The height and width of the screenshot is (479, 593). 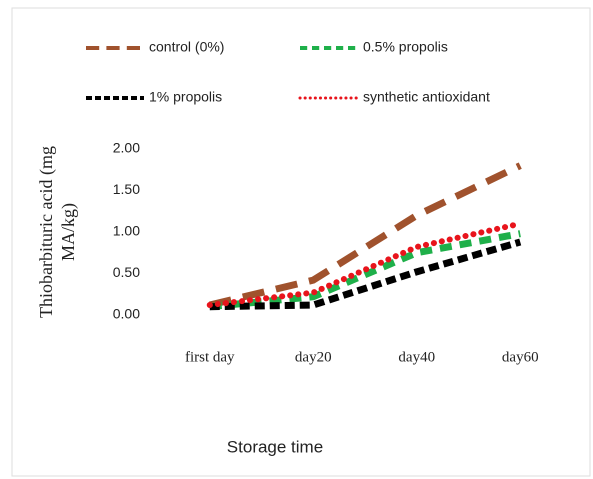 What do you see at coordinates (405, 47) in the screenshot?
I see `legend-label: 0.5% propolis` at bounding box center [405, 47].